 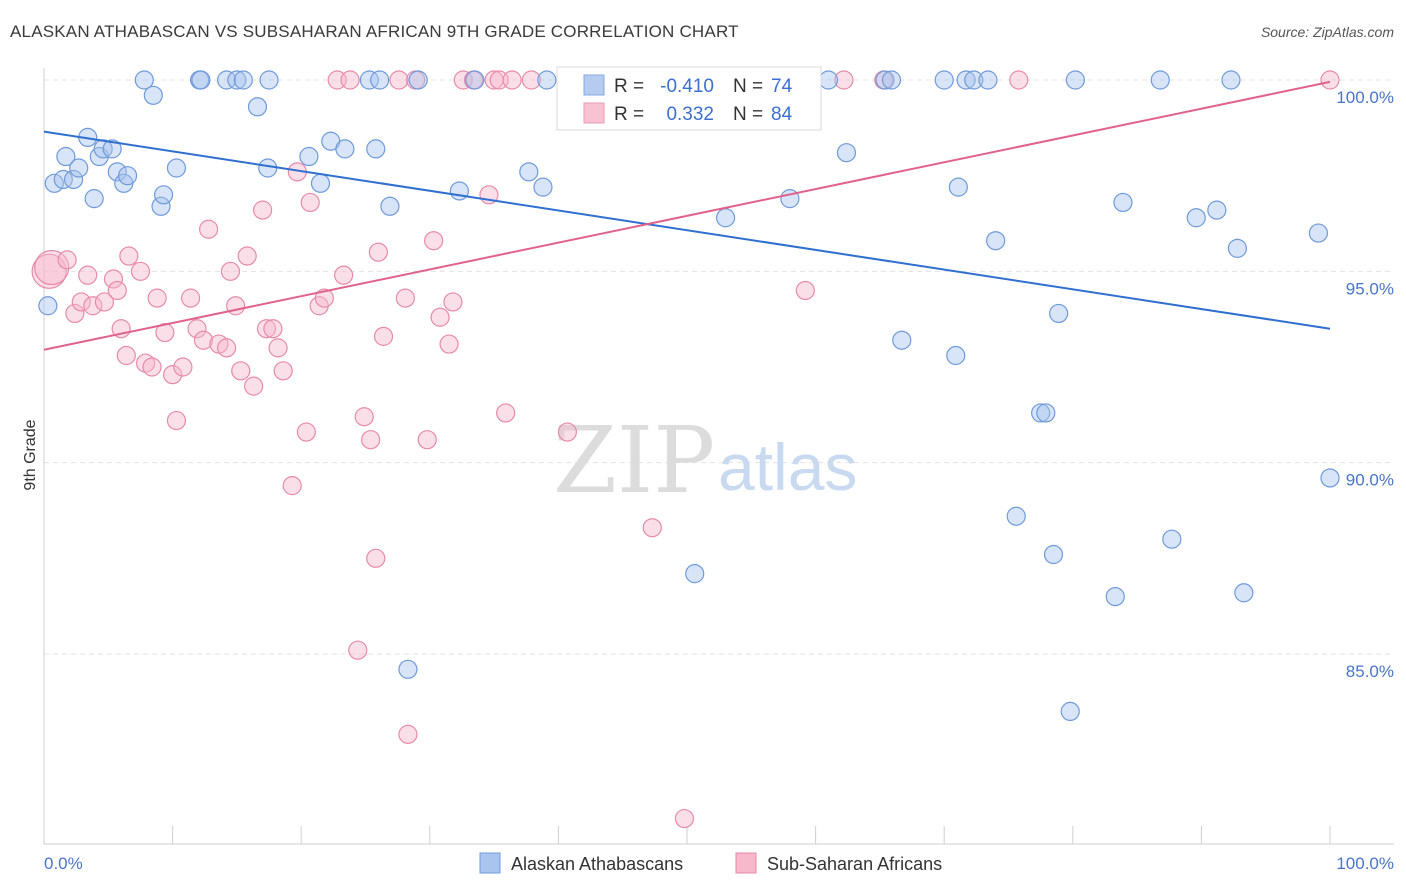 I want to click on legend-label-blue: Alaskan Athabascans, so click(x=597, y=864).